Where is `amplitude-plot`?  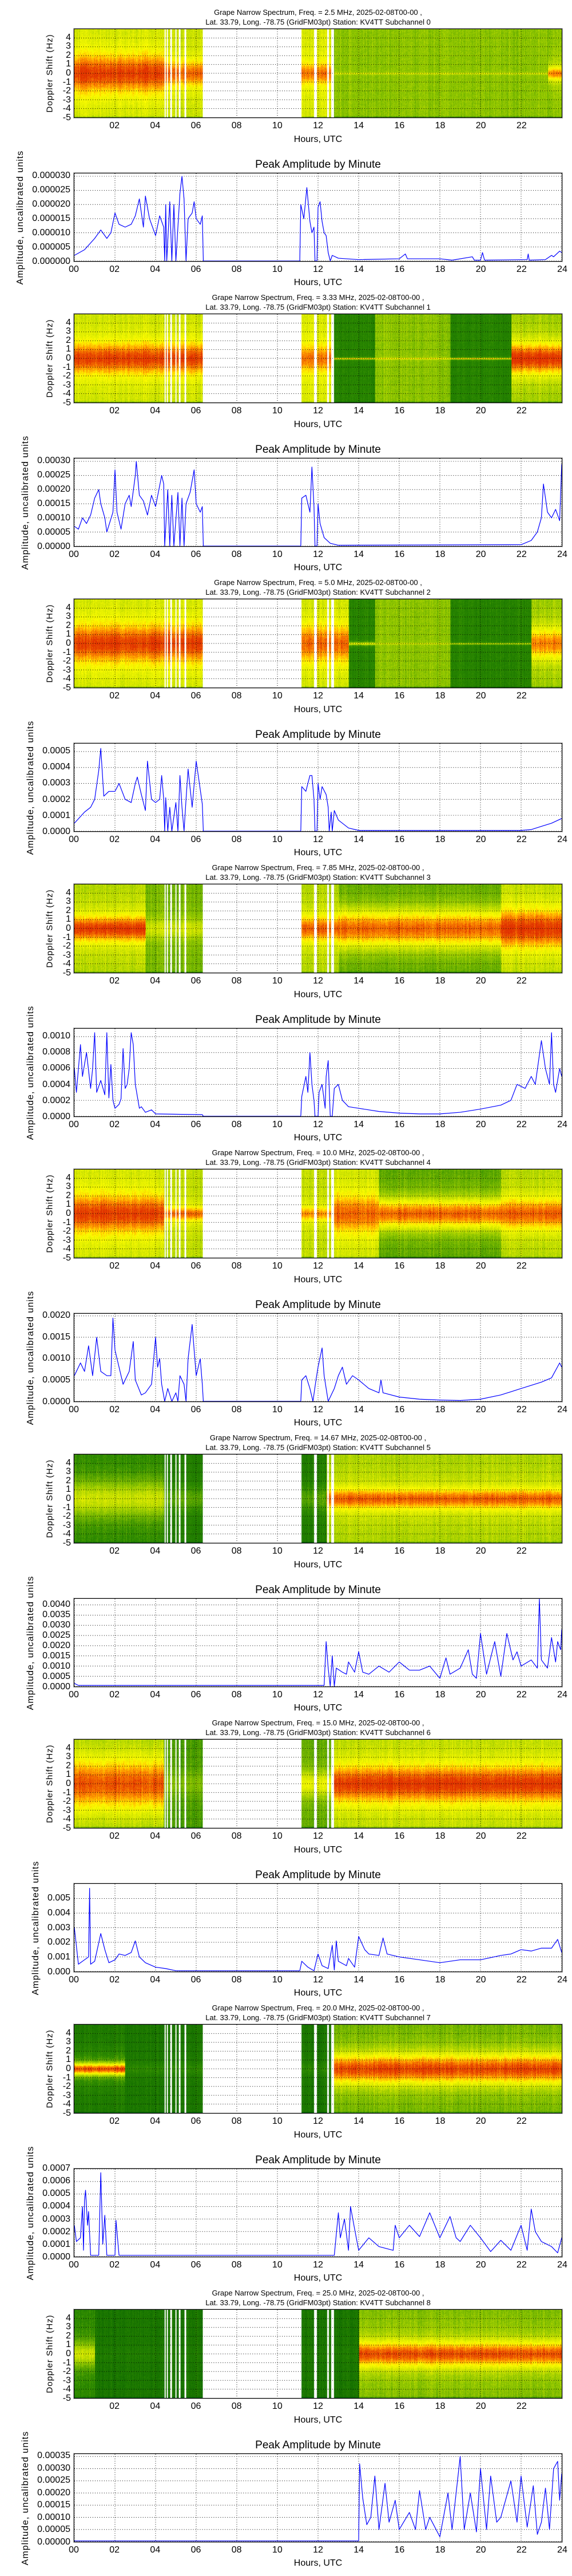
amplitude-plot is located at coordinates (318, 1642).